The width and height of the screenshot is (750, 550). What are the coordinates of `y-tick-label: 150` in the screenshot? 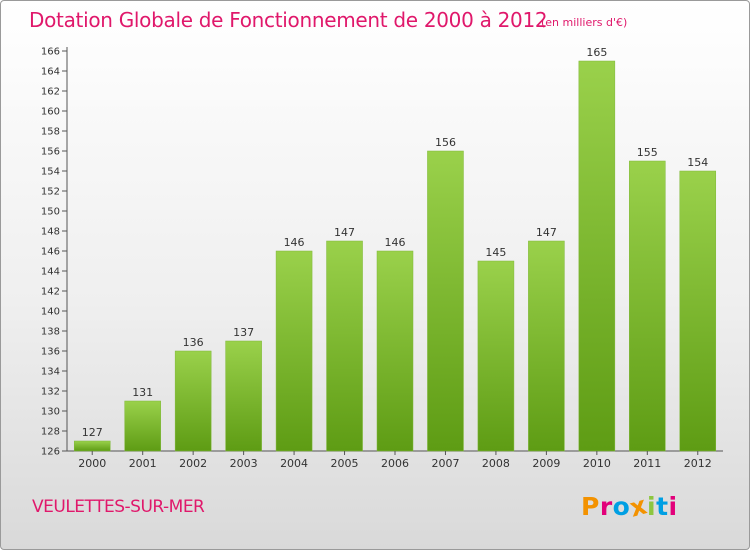 It's located at (50, 212).